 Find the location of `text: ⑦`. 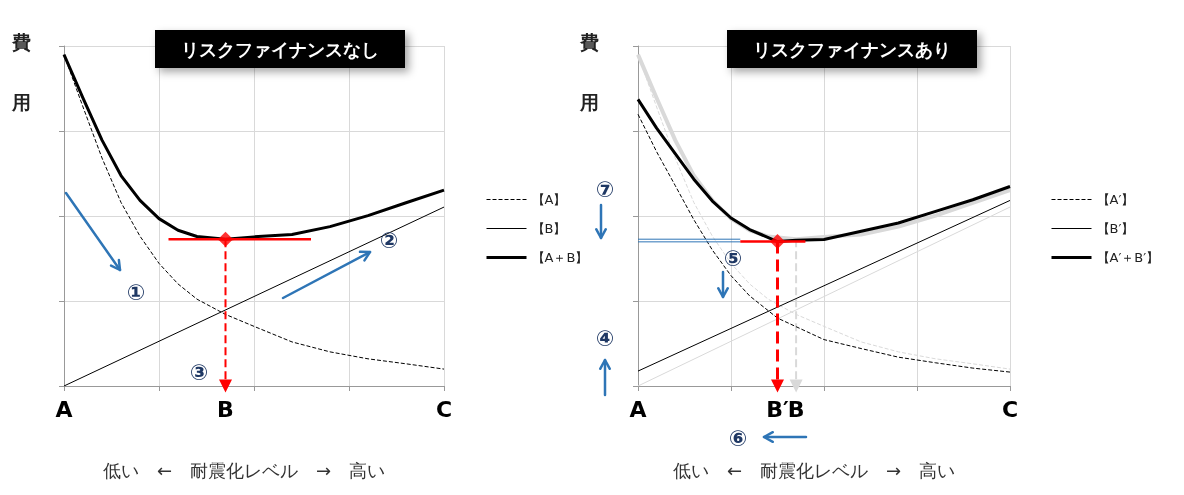

text: ⑦ is located at coordinates (605, 189).